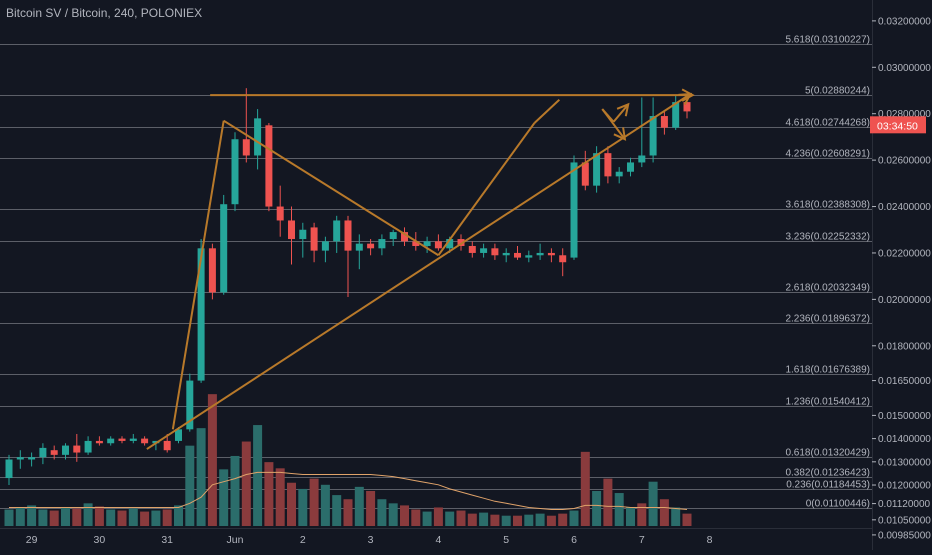 This screenshot has width=932, height=555. Describe the element at coordinates (827, 40) in the screenshot. I see `fib-label: 5.618(0.03100227)` at that location.